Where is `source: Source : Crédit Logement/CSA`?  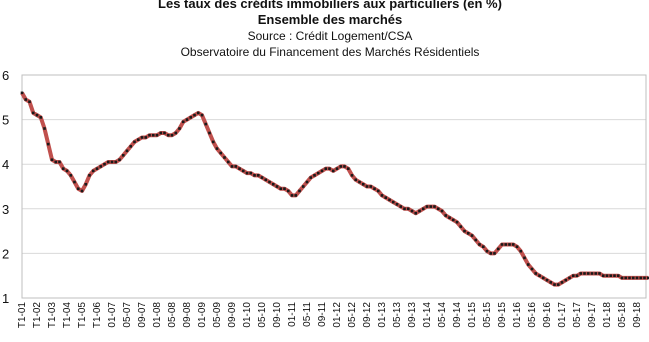
source: Source : Crédit Logement/CSA is located at coordinates (330, 36).